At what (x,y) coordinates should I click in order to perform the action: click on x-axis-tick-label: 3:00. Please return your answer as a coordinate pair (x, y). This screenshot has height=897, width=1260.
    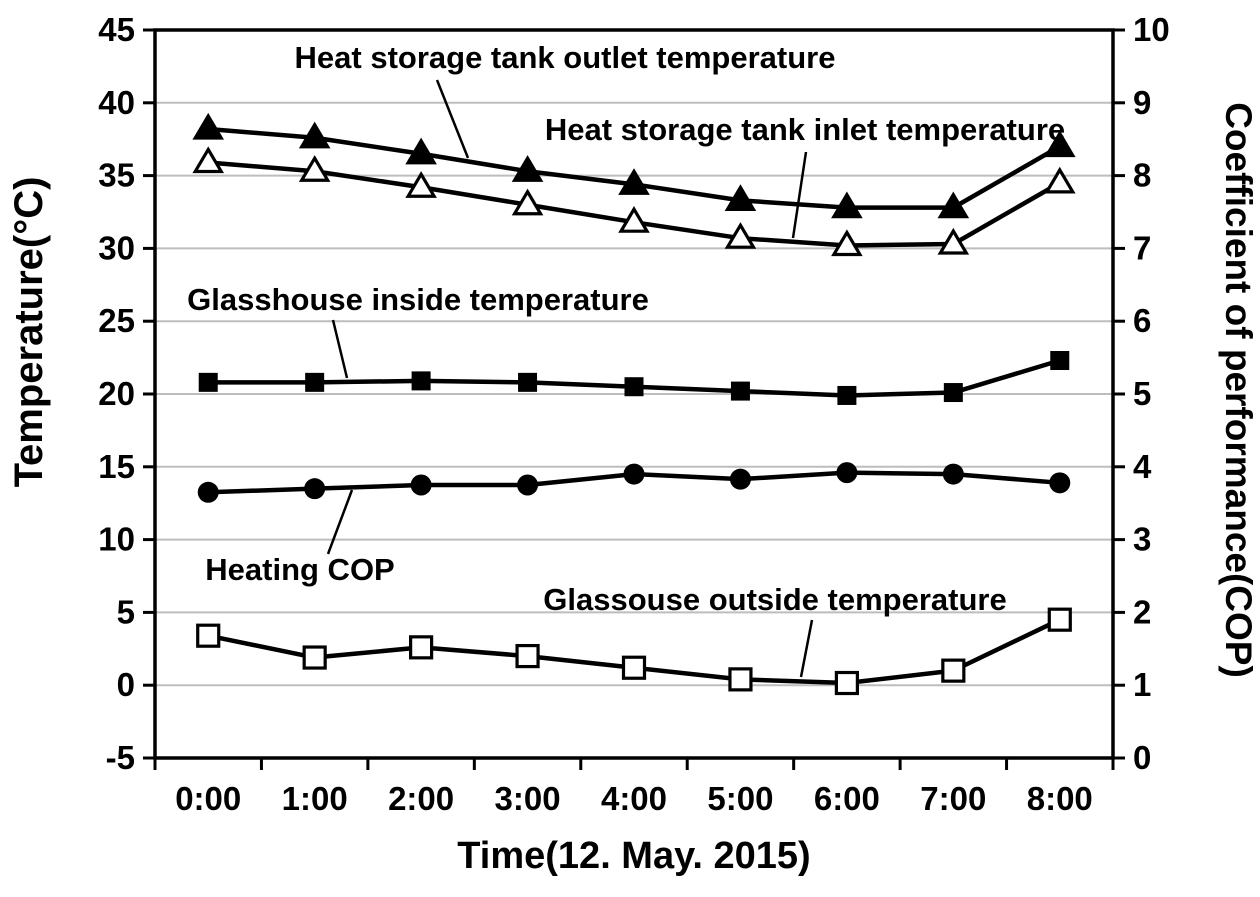
    Looking at the image, I should click on (528, 798).